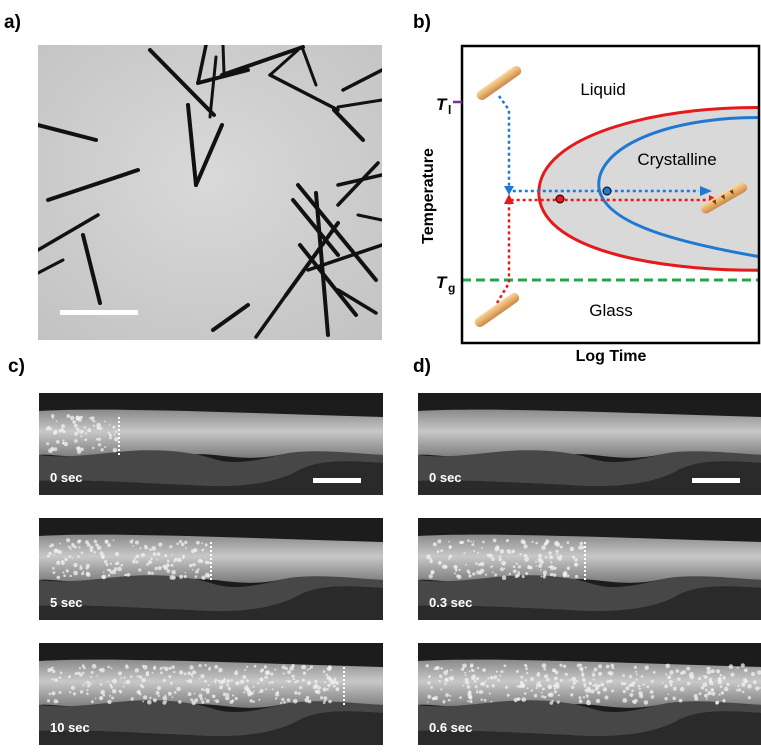 This screenshot has height=753, width=761. Describe the element at coordinates (449, 110) in the screenshot. I see `tl-subscript: l` at that location.